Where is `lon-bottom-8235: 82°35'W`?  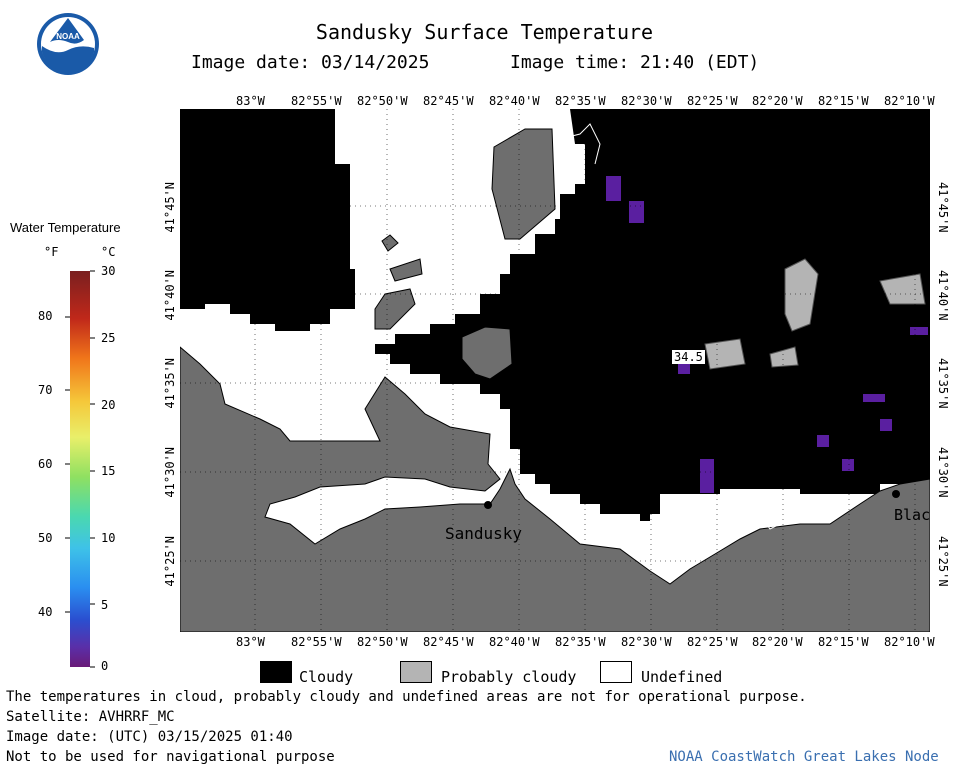 lon-bottom-8235: 82°35'W is located at coordinates (580, 642).